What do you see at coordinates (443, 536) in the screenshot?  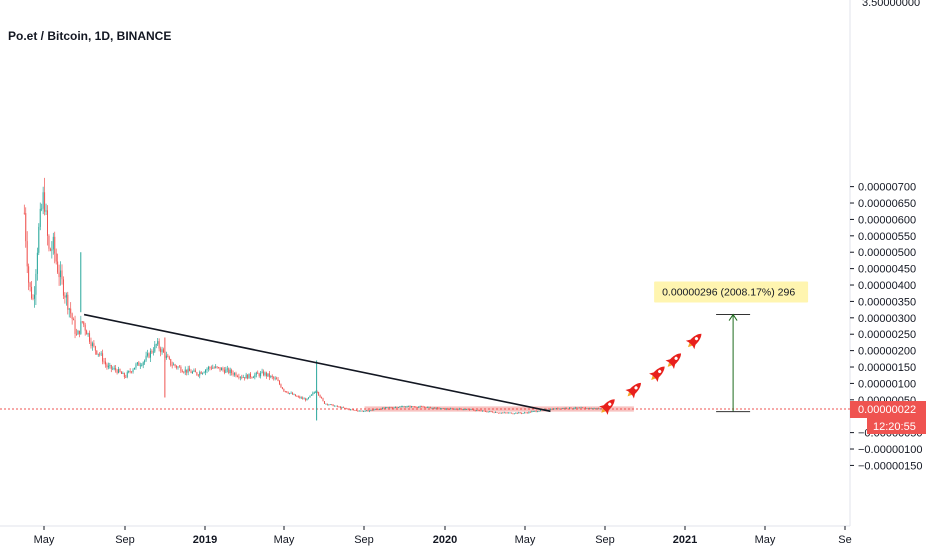 I see `time-axis: May Sep 2019 May Sep 2020 May Sep 2021 May Se` at bounding box center [443, 536].